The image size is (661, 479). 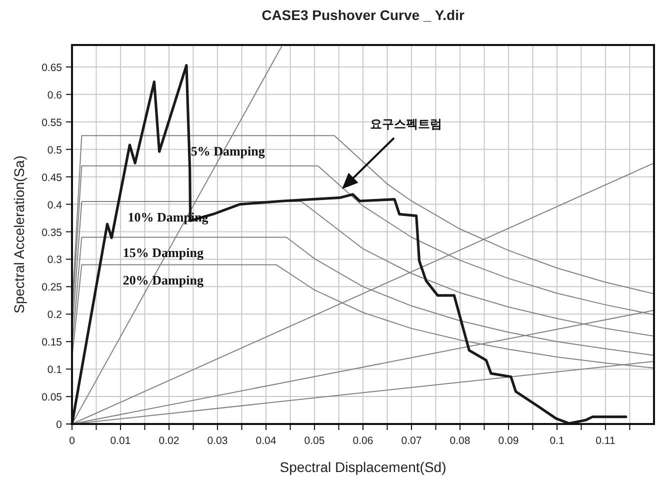 I want to click on x-tick-label: 0.08, so click(x=460, y=441).